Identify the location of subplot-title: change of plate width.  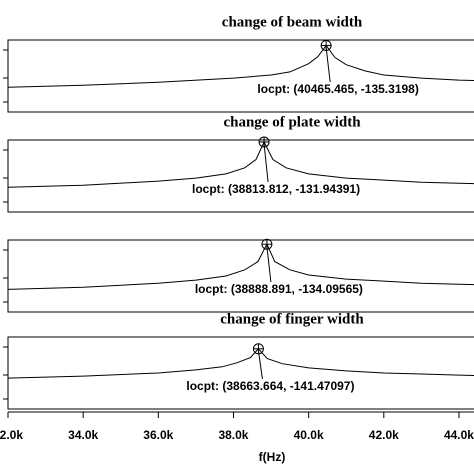
(292, 122).